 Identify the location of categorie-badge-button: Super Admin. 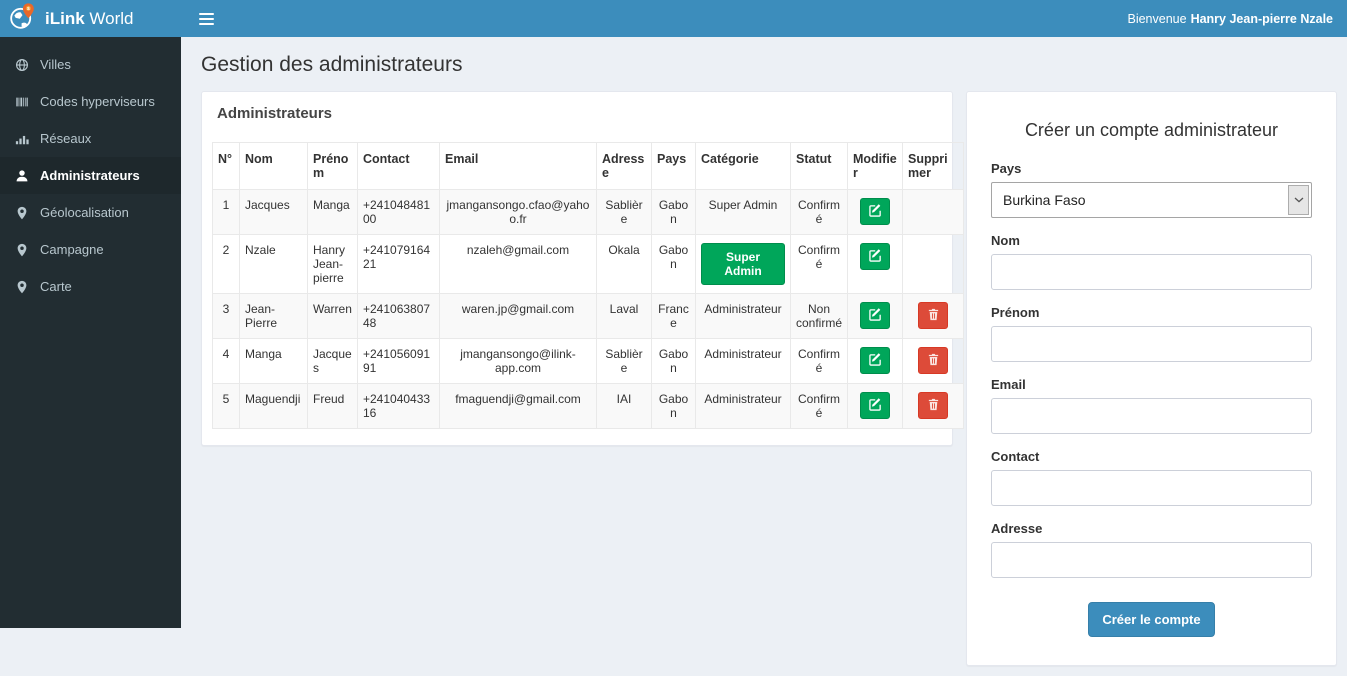
(743, 264).